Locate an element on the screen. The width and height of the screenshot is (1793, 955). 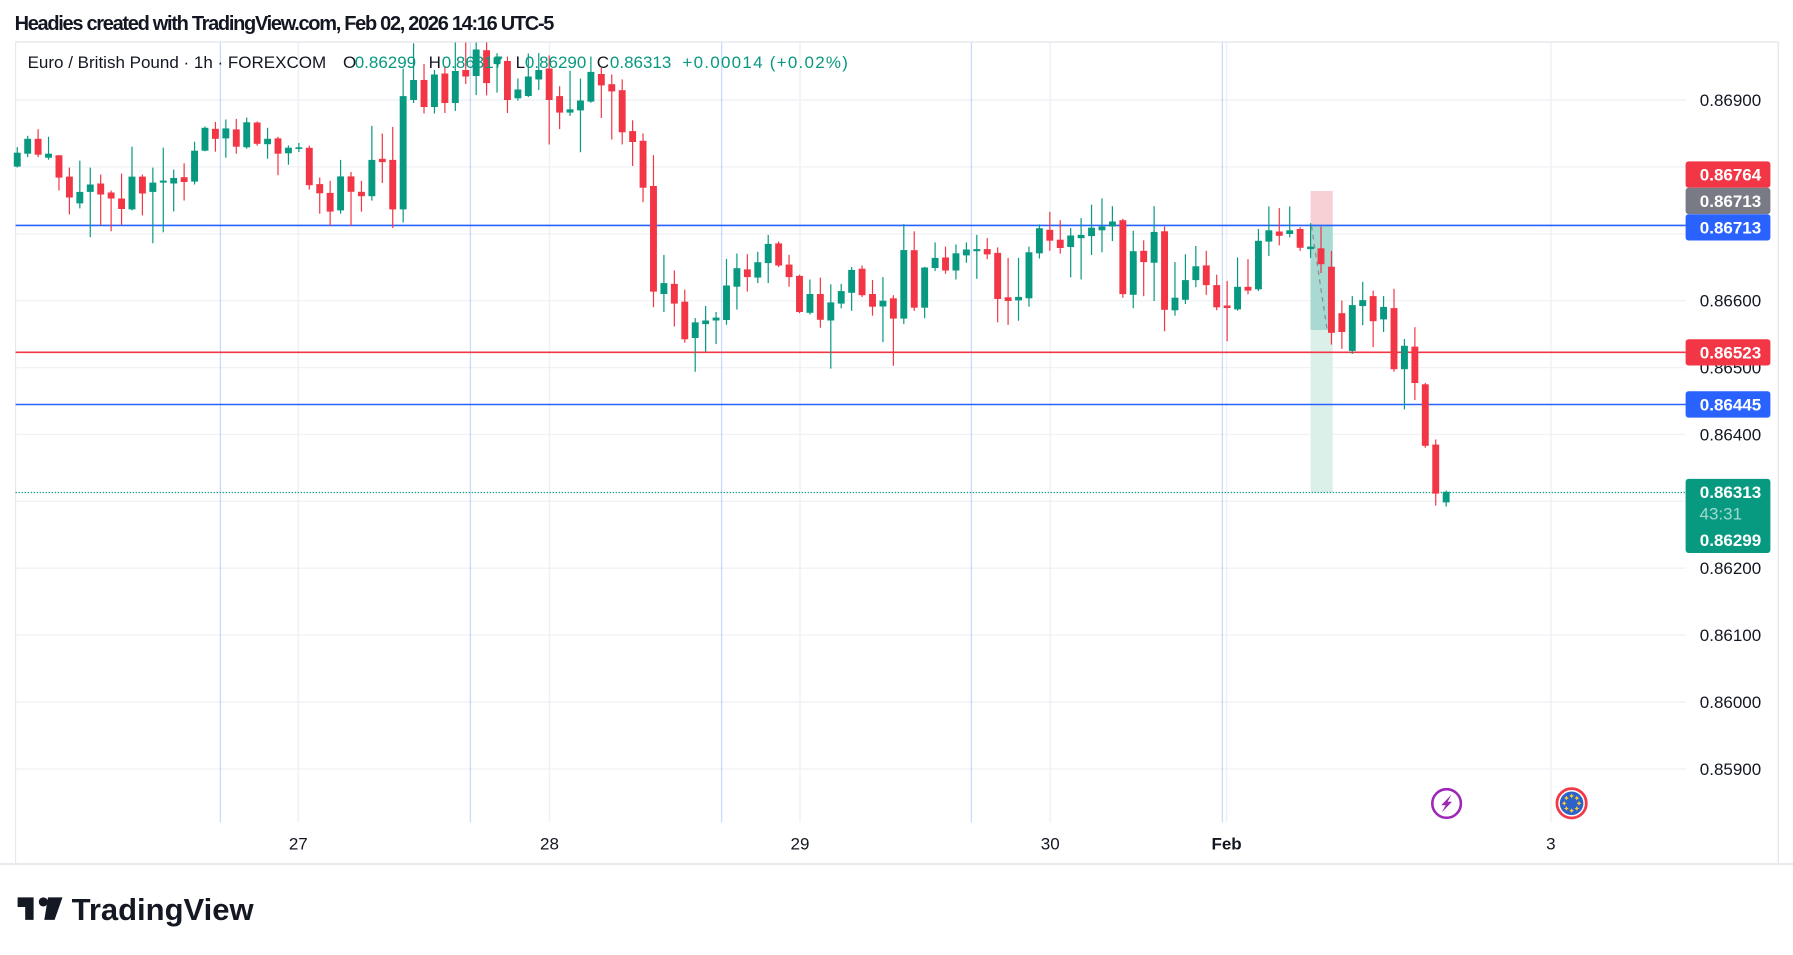
svg-text: 0.86445 is located at coordinates (1730, 405).